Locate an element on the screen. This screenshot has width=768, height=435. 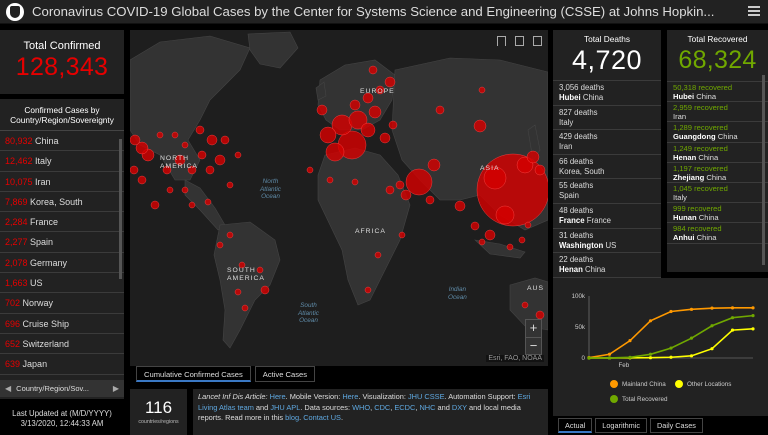
map-label-north-america: NORTH AMERICA is located at coordinates (179, 162).